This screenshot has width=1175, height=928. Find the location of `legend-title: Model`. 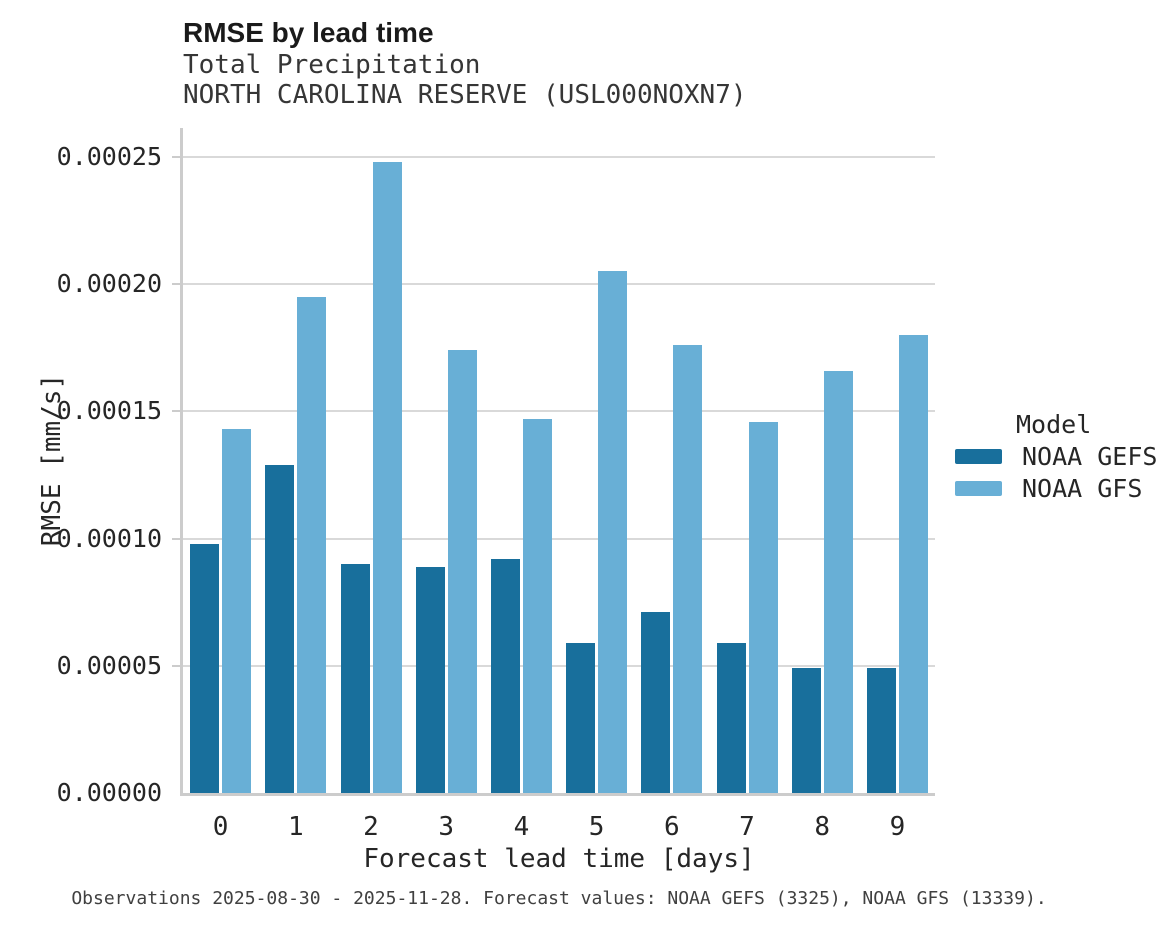

legend-title: Model is located at coordinates (1054, 424).